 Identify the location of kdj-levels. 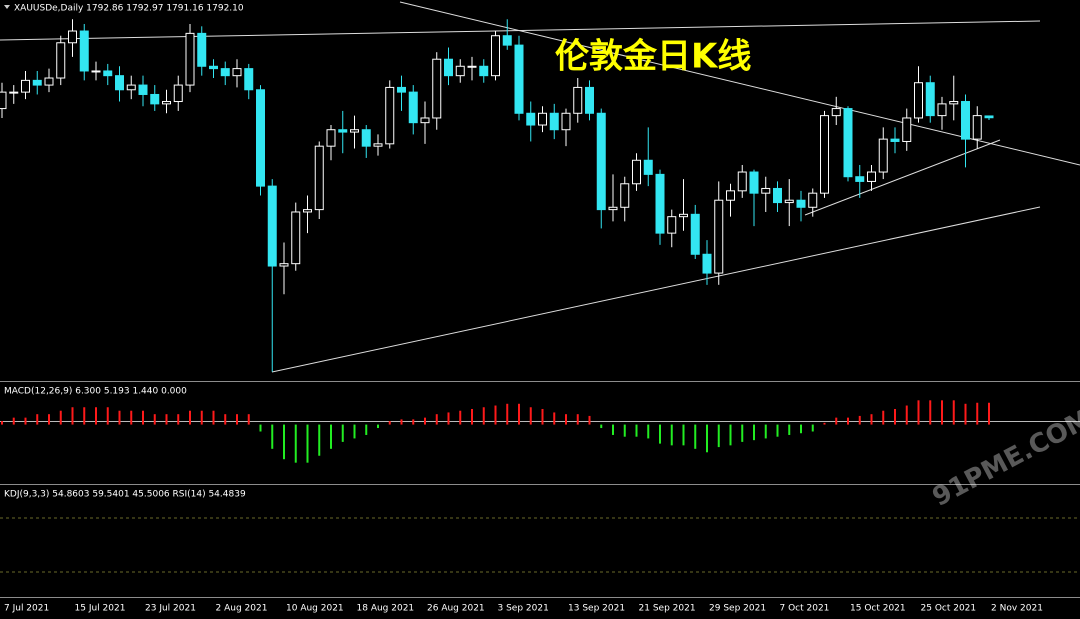
(540, 545).